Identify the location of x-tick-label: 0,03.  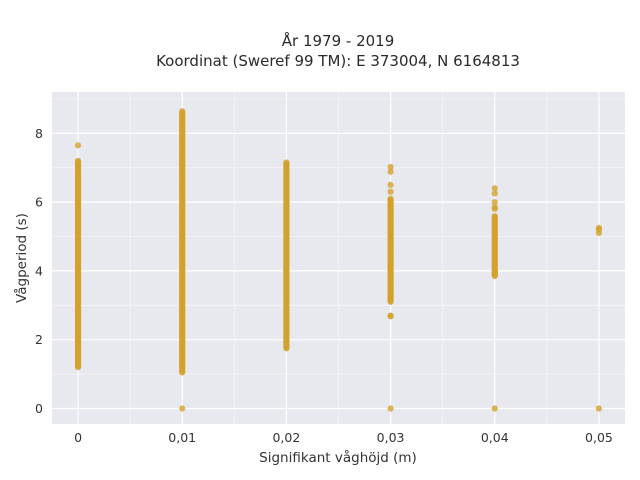
(391, 437).